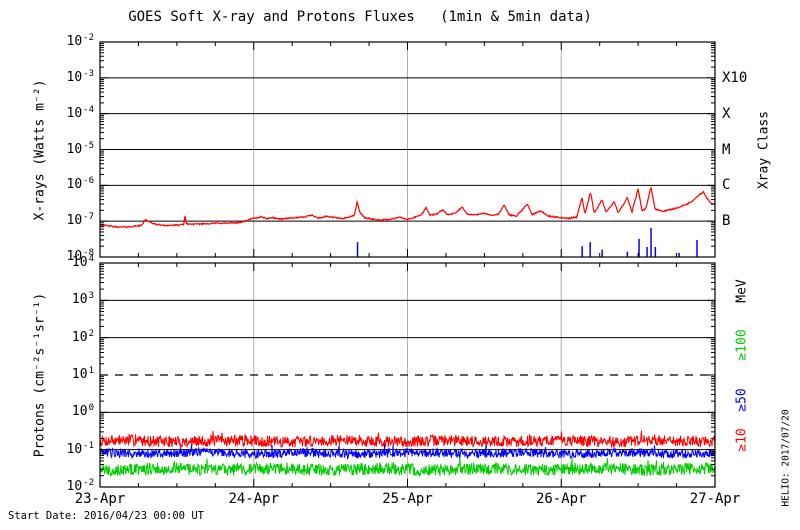 The width and height of the screenshot is (800, 530). What do you see at coordinates (82, 336) in the screenshot?
I see `y-tick-label: 102` at bounding box center [82, 336].